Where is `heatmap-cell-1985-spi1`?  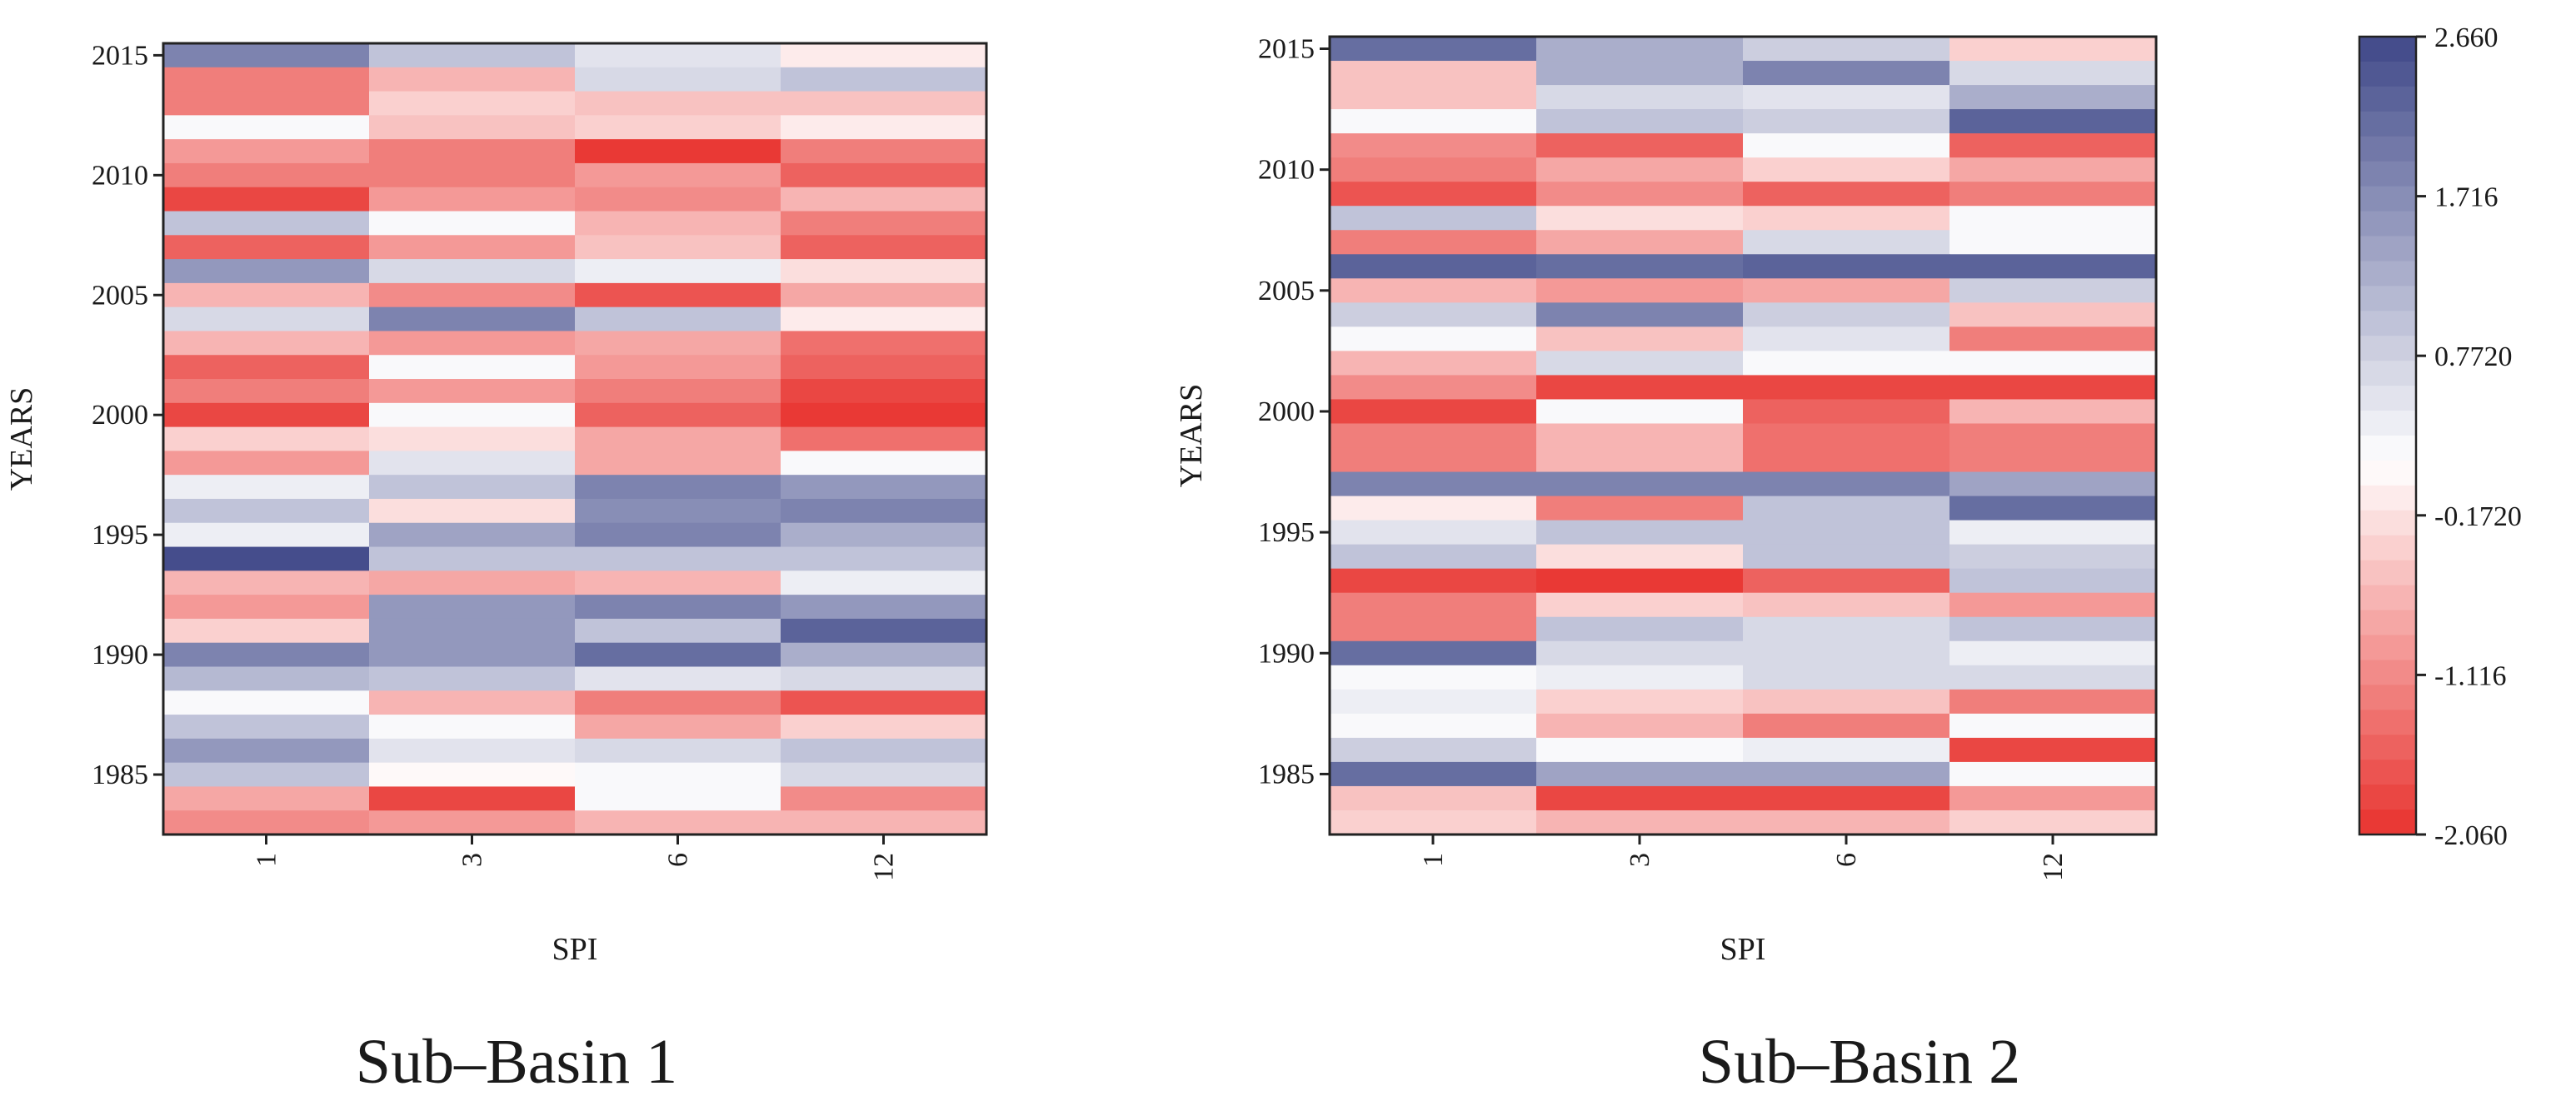 heatmap-cell-1985-spi1 is located at coordinates (266, 775).